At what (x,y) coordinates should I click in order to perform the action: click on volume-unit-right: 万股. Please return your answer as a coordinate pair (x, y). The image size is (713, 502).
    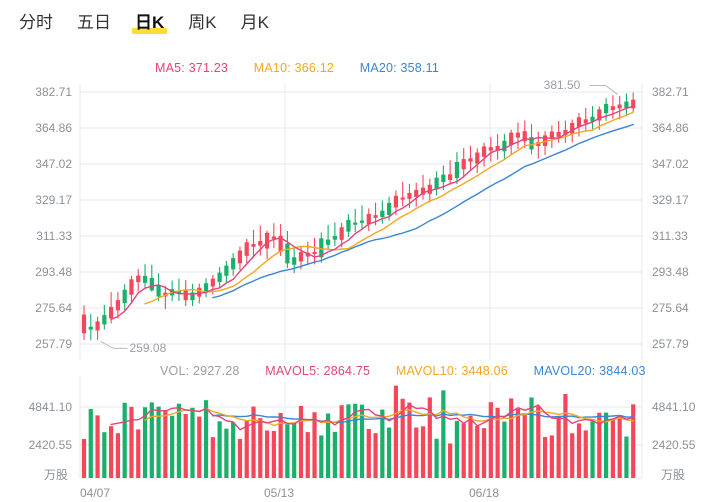
    Looking at the image, I should click on (673, 475).